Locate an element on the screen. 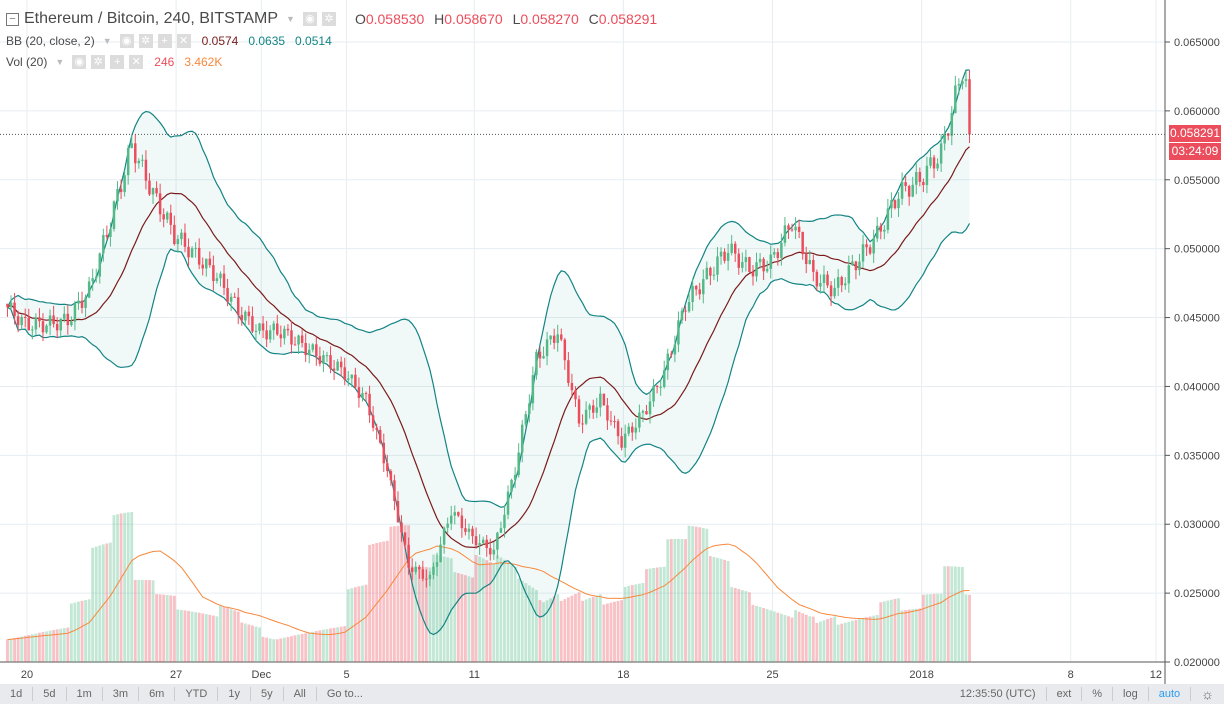 The height and width of the screenshot is (704, 1224). y-tick-label: 0.050000 is located at coordinates (1197, 250).